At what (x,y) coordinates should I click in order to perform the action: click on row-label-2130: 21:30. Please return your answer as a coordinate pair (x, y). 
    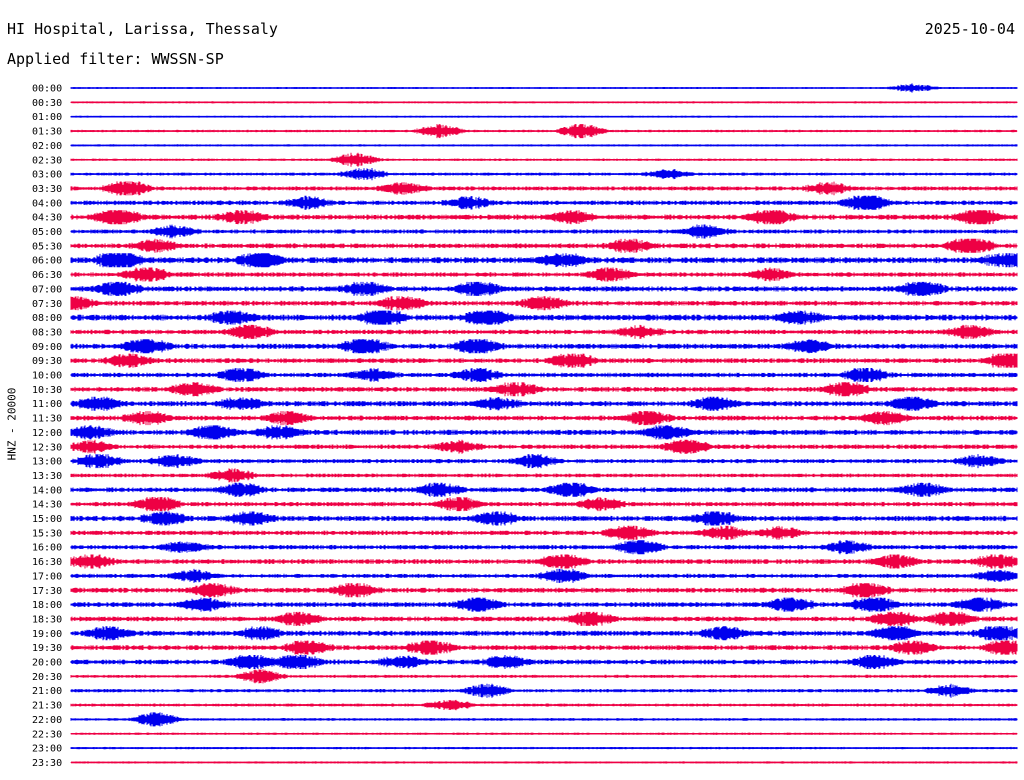
    Looking at the image, I should click on (47, 706).